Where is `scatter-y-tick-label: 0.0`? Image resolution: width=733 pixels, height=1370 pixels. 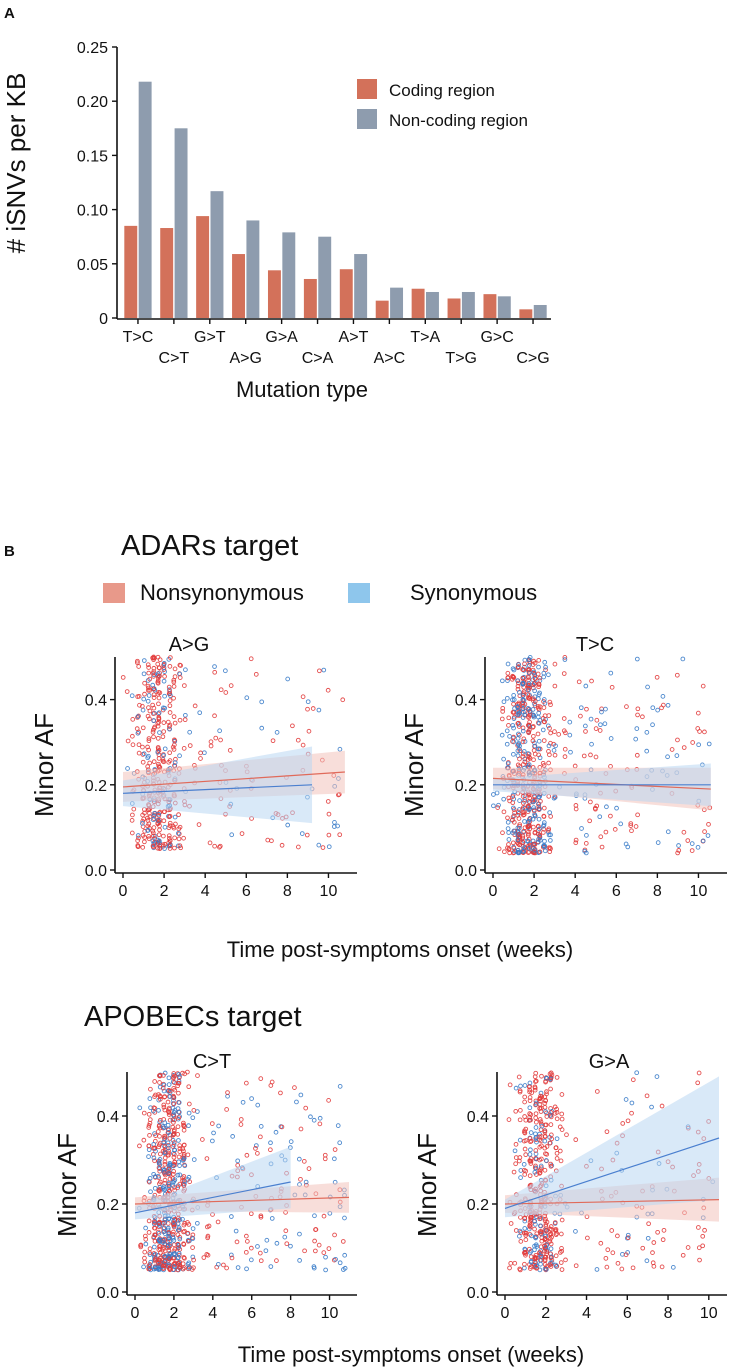 scatter-y-tick-label: 0.0 is located at coordinates (466, 871).